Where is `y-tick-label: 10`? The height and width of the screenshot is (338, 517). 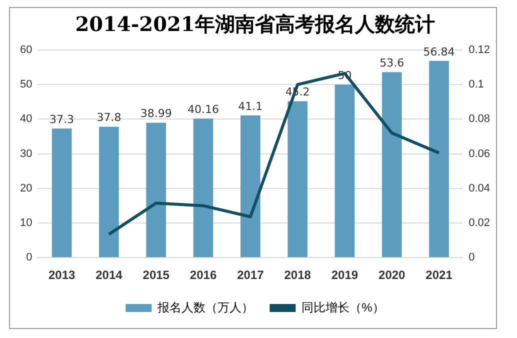
y-tick-label: 10 is located at coordinates (26, 223).